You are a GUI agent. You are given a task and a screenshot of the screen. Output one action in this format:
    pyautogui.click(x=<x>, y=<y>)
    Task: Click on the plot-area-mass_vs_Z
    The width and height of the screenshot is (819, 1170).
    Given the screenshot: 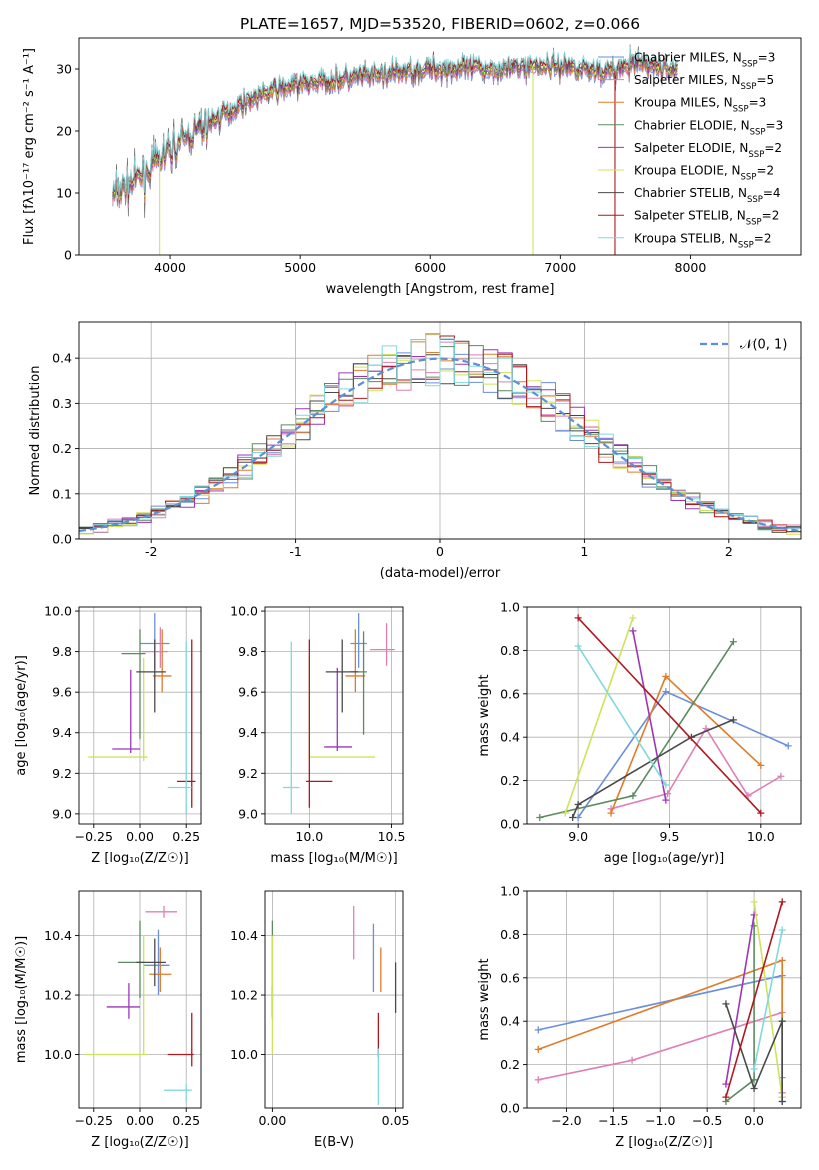 What is the action you would take?
    pyautogui.click(x=139, y=1004)
    